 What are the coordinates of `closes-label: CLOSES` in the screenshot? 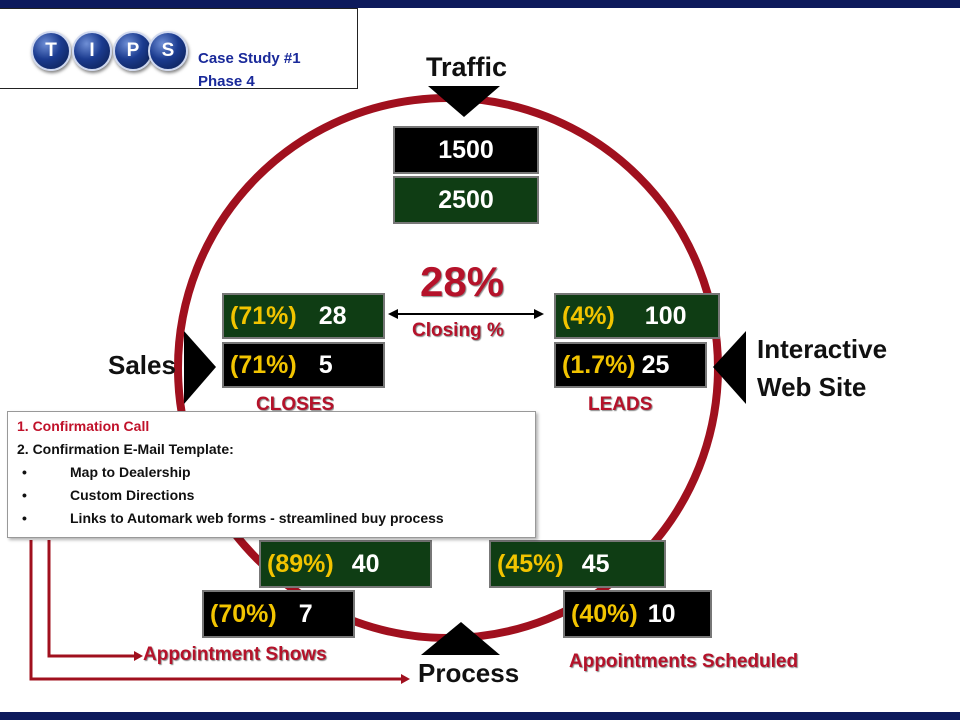 It's located at (295, 402).